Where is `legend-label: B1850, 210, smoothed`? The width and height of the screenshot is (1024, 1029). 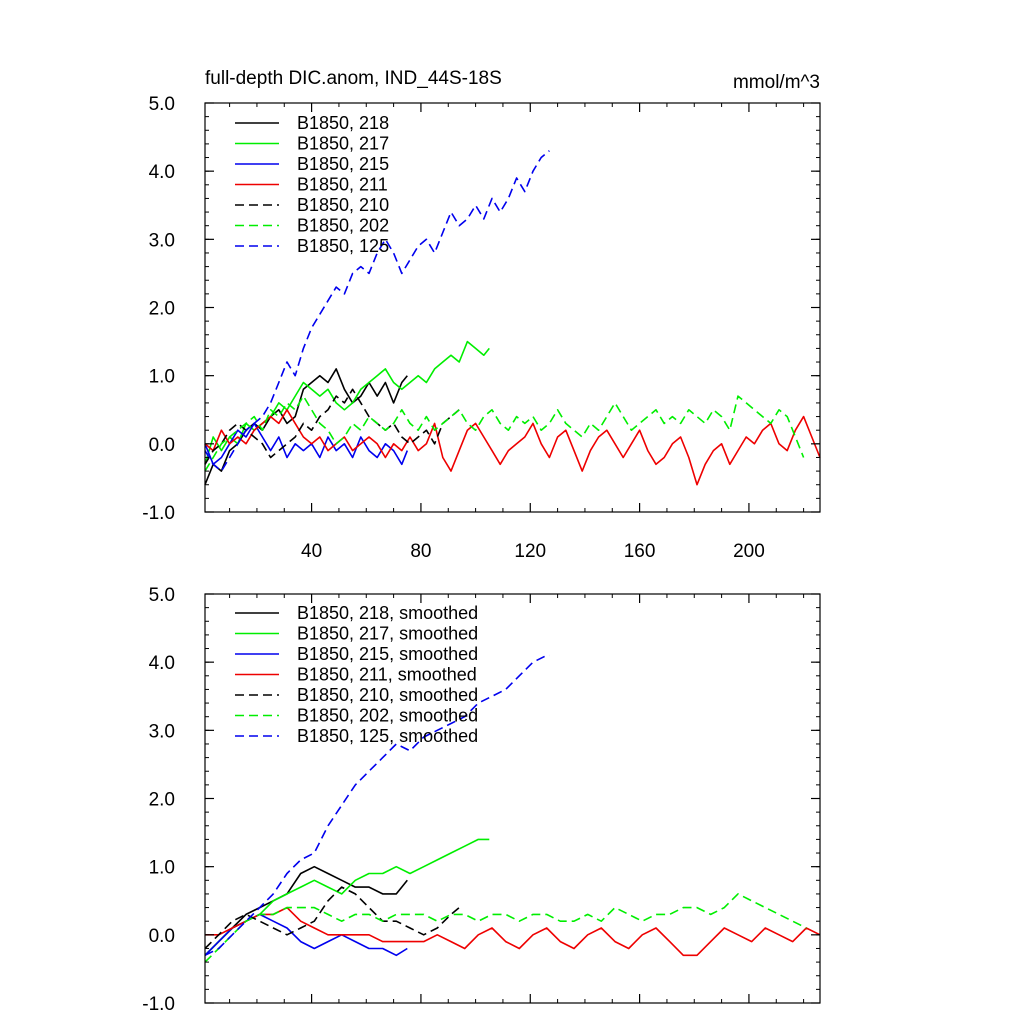
legend-label: B1850, 210, smoothed is located at coordinates (387, 695).